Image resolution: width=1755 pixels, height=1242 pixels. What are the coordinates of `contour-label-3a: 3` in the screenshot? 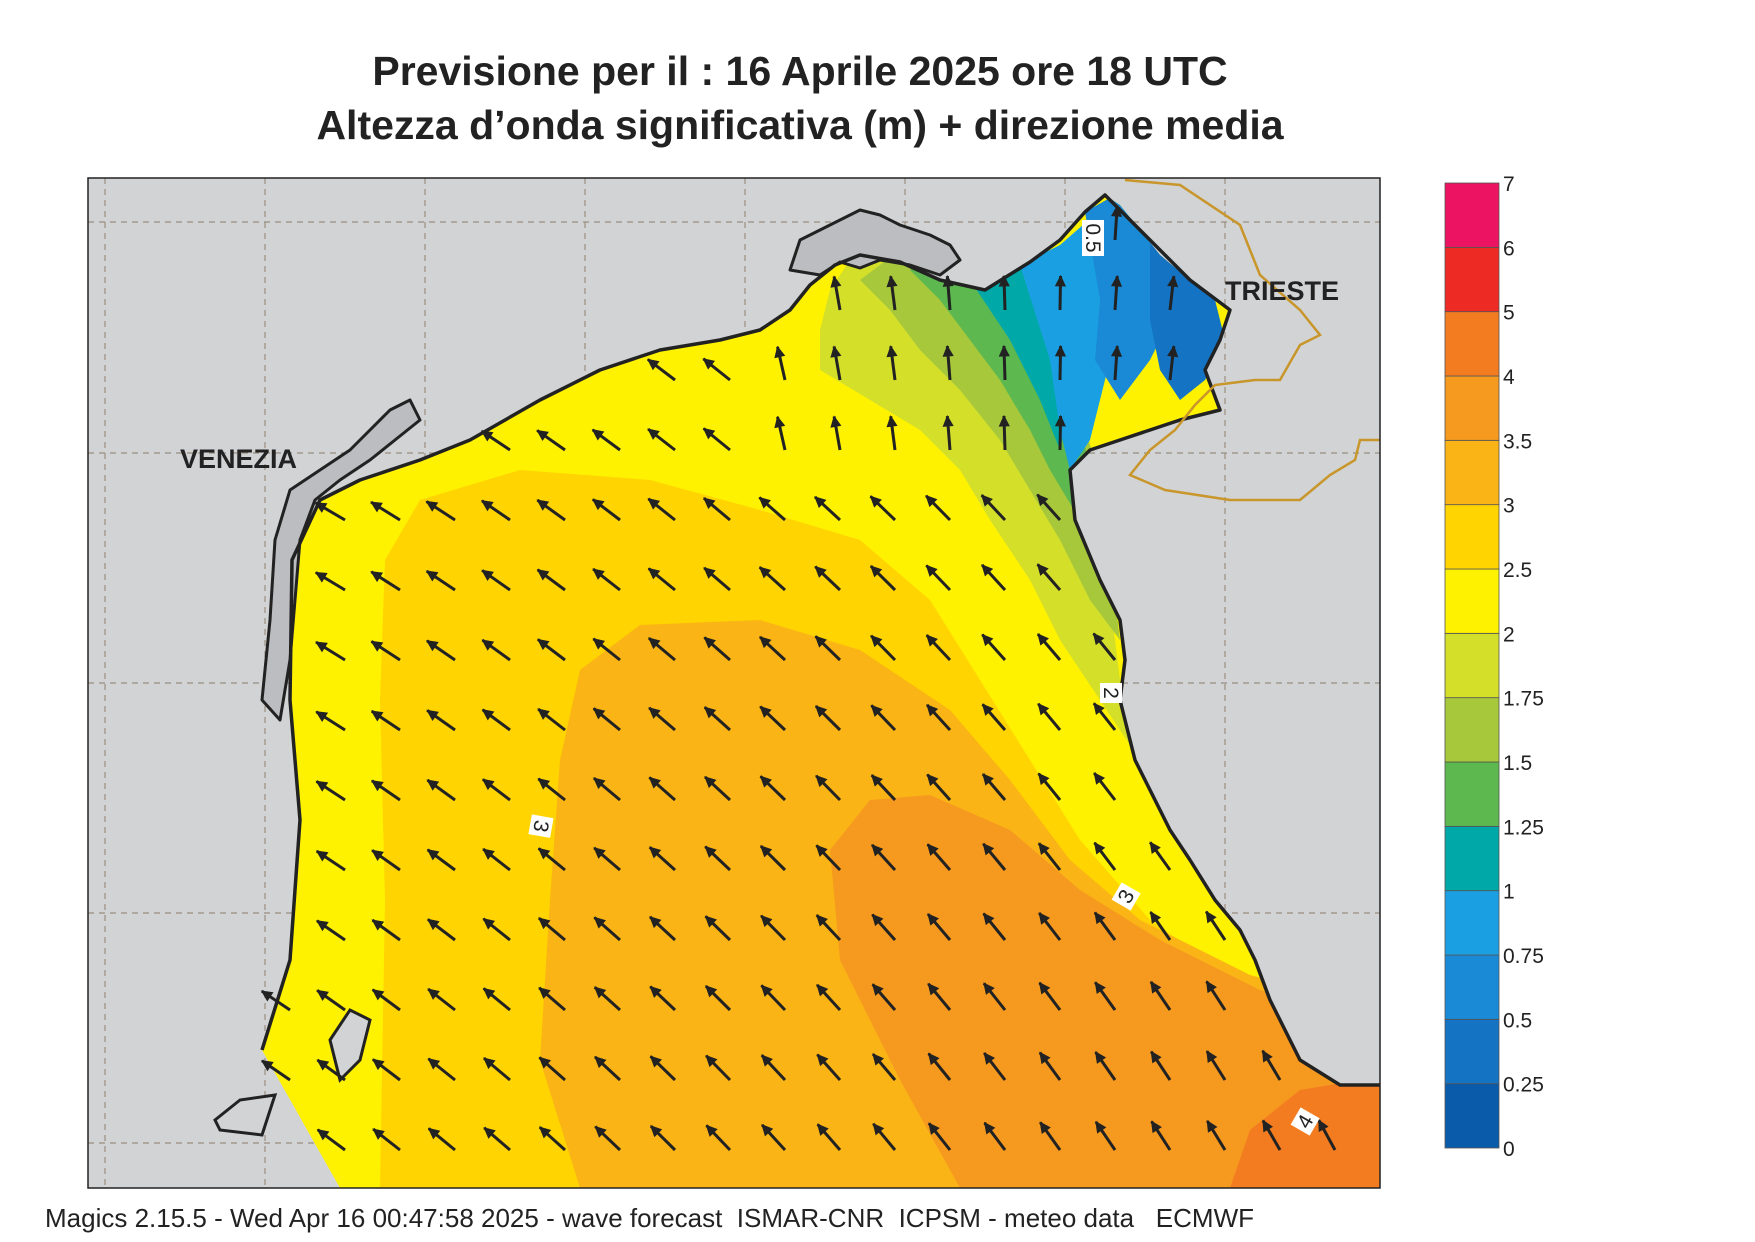 It's located at (540, 826).